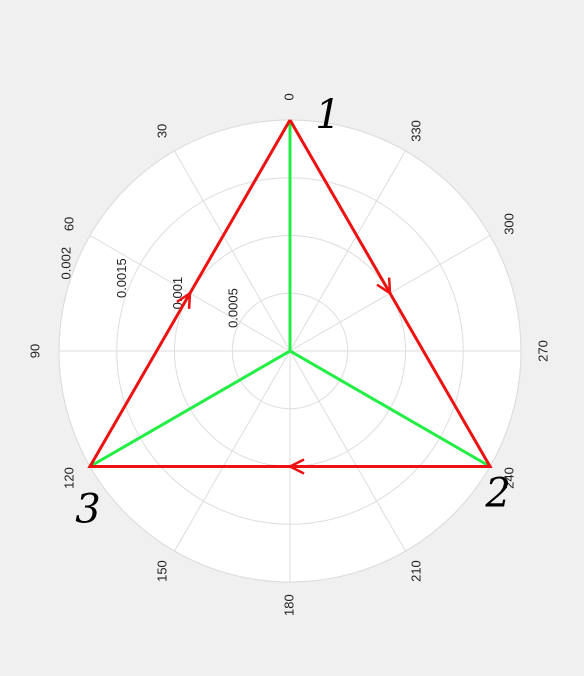  I want to click on radial-tick-label: 0.002, so click(65, 263).